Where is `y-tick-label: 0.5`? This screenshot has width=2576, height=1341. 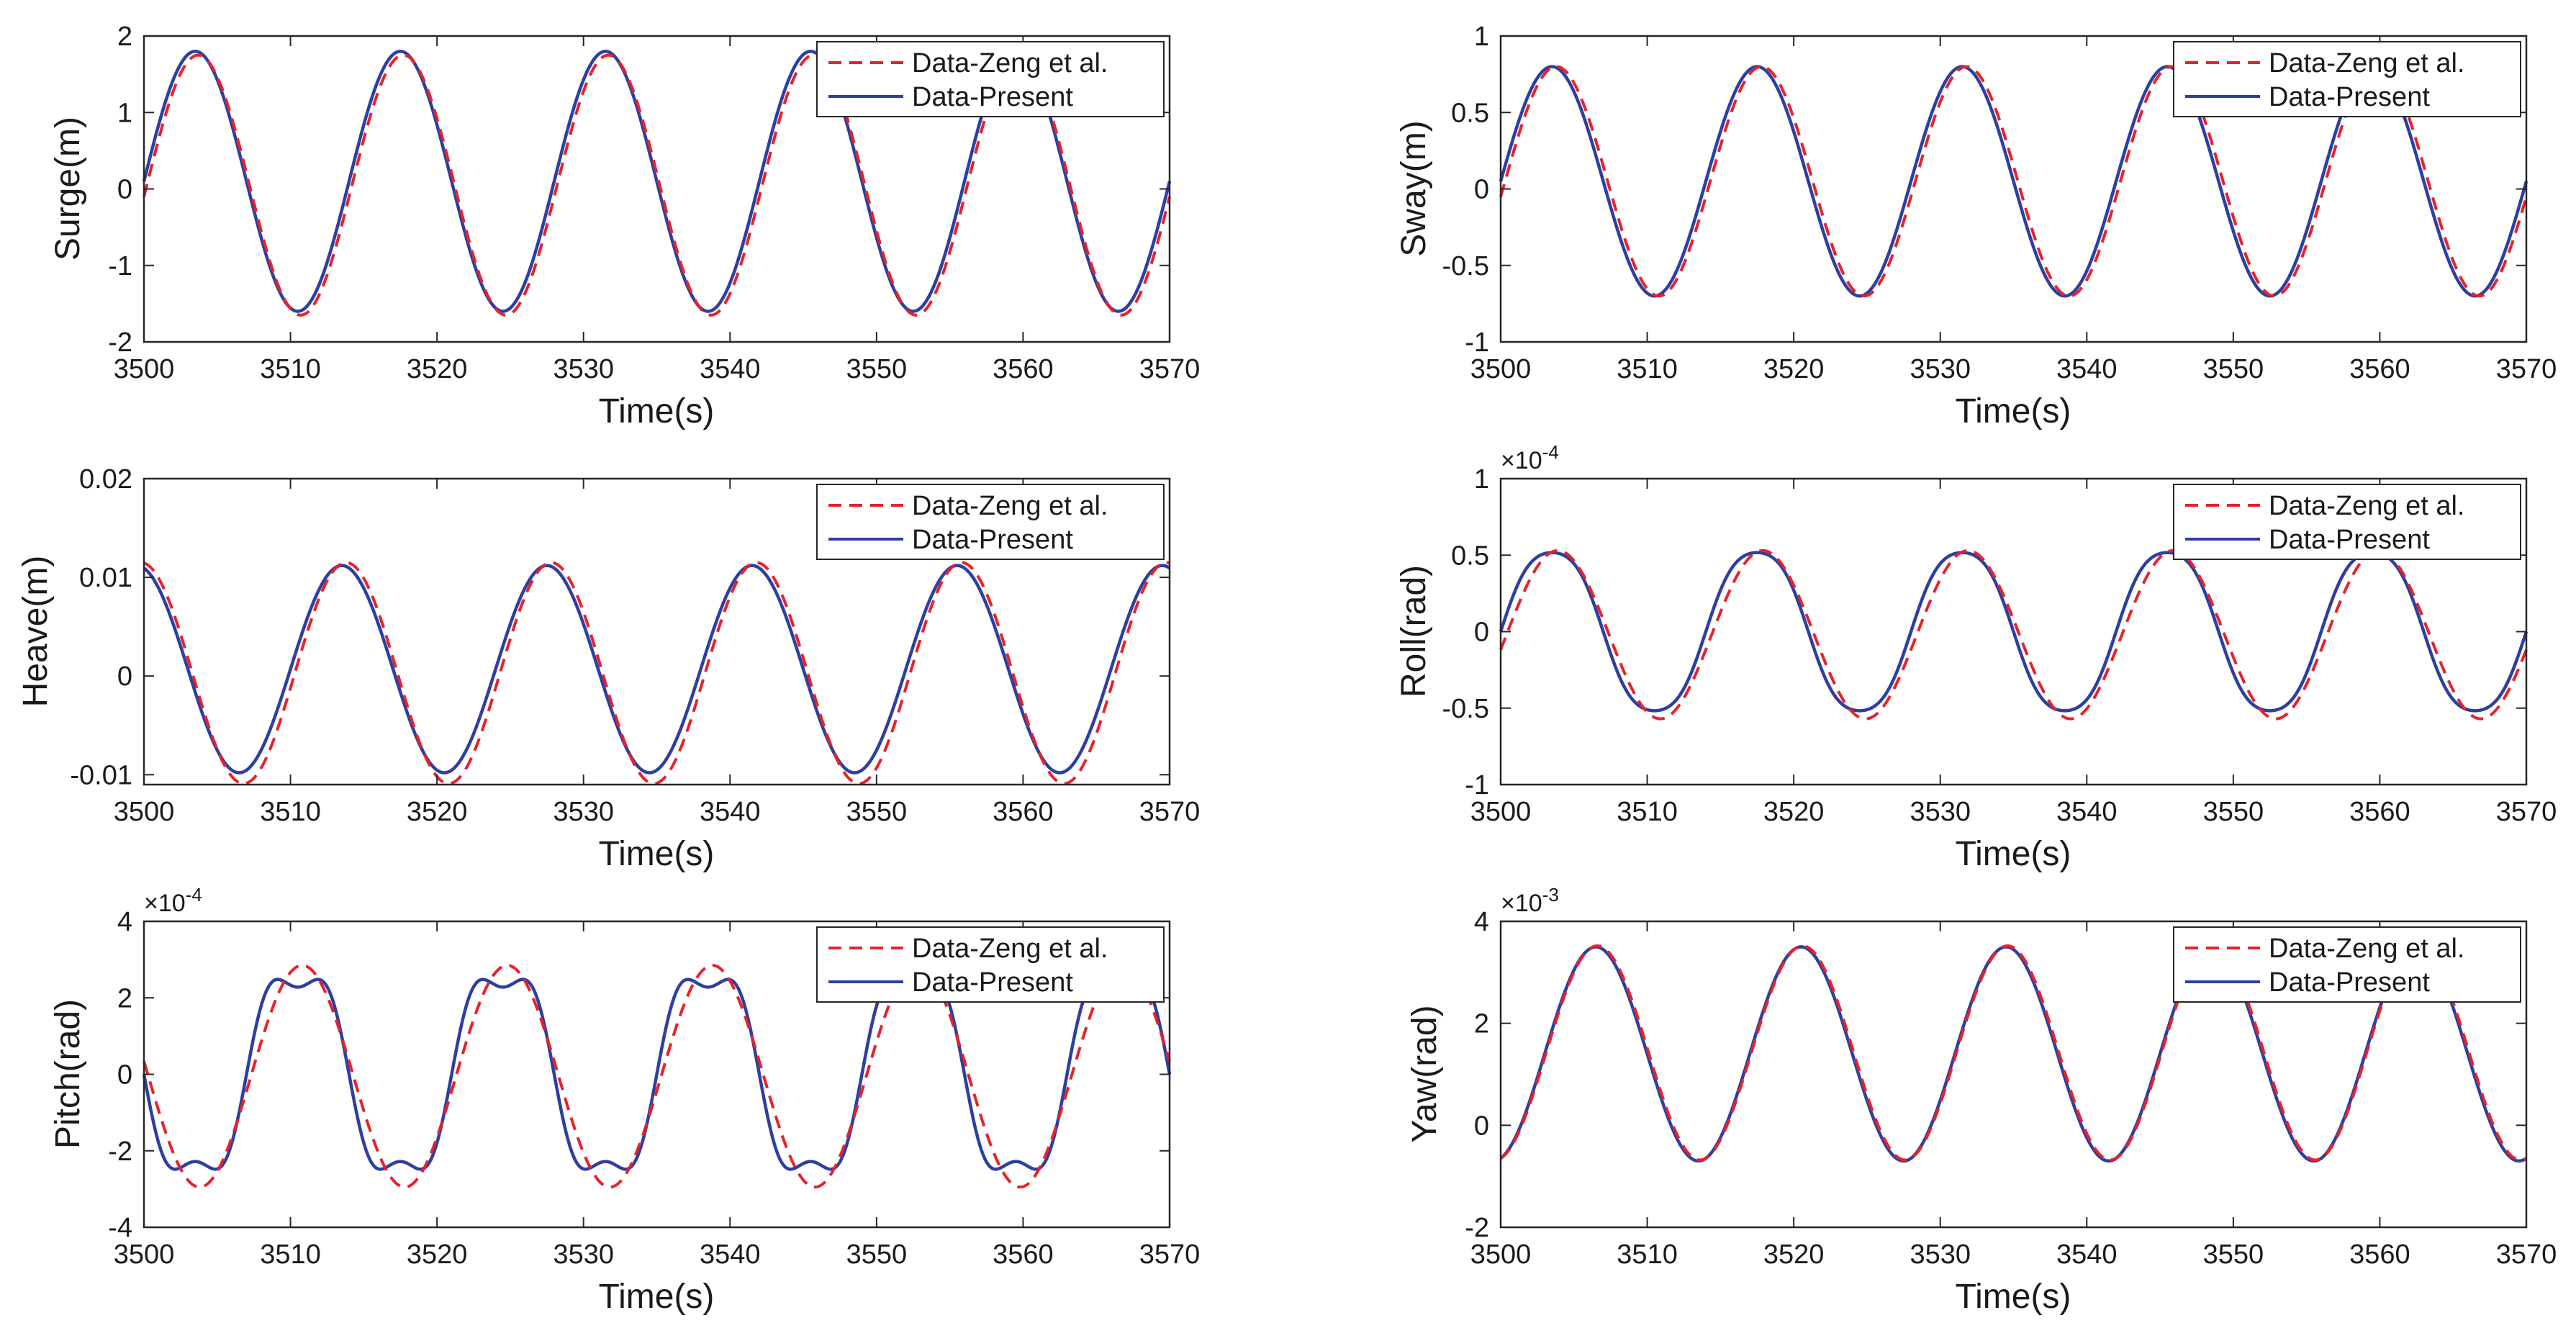 y-tick-label: 0.5 is located at coordinates (1470, 556).